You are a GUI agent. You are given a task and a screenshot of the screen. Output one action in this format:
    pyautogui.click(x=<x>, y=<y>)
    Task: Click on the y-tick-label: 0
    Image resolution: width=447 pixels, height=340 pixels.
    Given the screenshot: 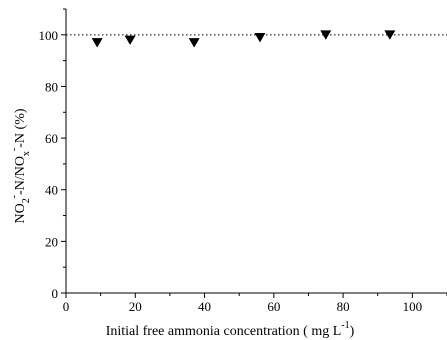 What is the action you would take?
    pyautogui.click(x=55, y=293)
    